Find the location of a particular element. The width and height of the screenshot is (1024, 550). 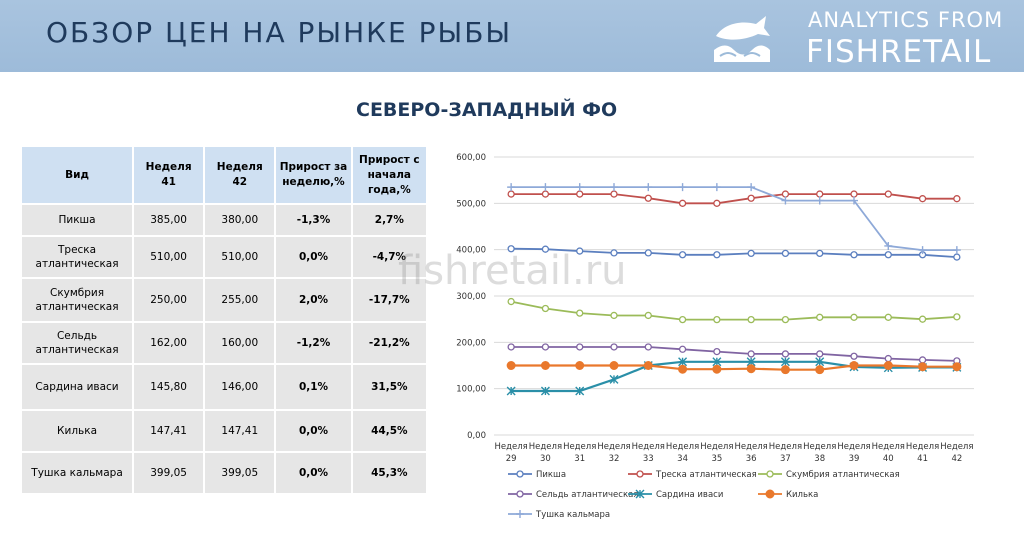

cell-species: Скумбрия атлантическая is located at coordinates (77, 300).